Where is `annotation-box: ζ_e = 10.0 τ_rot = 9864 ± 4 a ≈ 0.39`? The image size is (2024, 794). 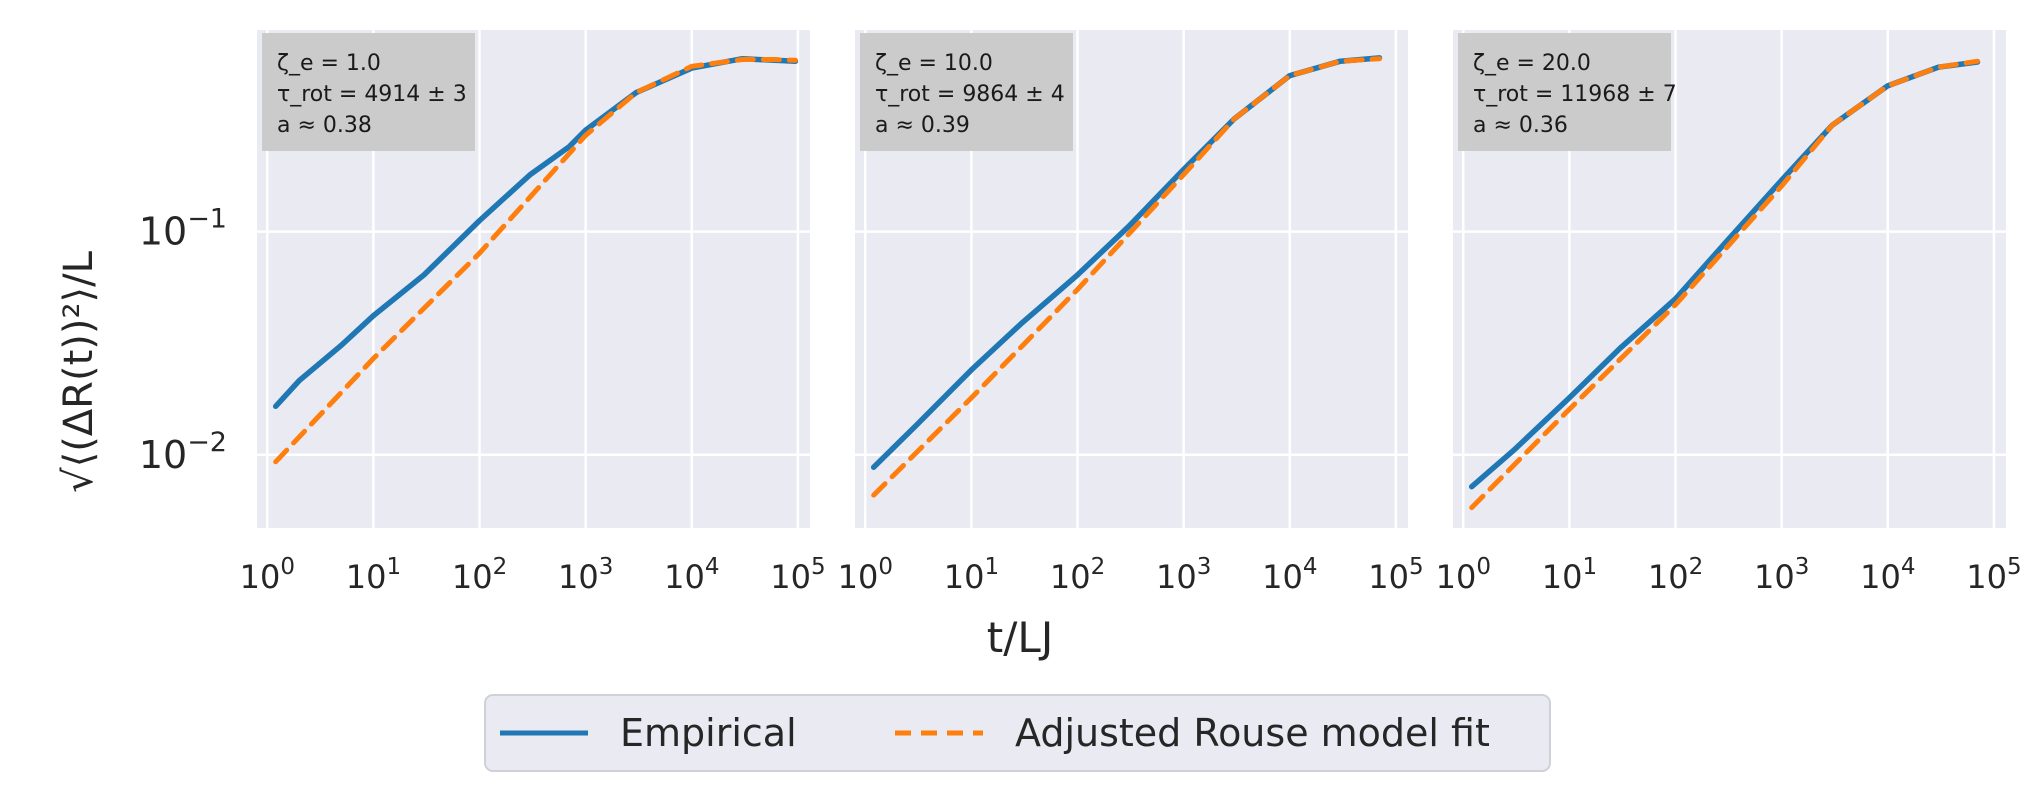 annotation-box: ζ_e = 10.0 τ_rot = 9864 ± 4 a ≈ 0.39 is located at coordinates (966, 92).